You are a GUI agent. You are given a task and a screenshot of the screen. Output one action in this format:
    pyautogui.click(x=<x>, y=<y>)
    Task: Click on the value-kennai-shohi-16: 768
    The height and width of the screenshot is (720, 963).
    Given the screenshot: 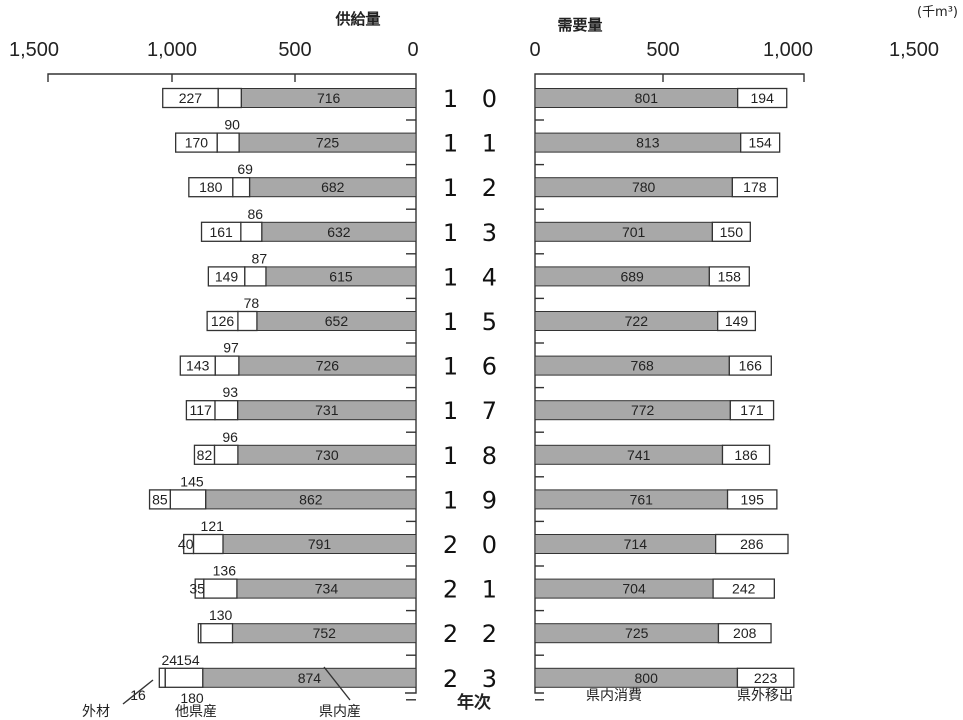 What is the action you would take?
    pyautogui.click(x=642, y=366)
    